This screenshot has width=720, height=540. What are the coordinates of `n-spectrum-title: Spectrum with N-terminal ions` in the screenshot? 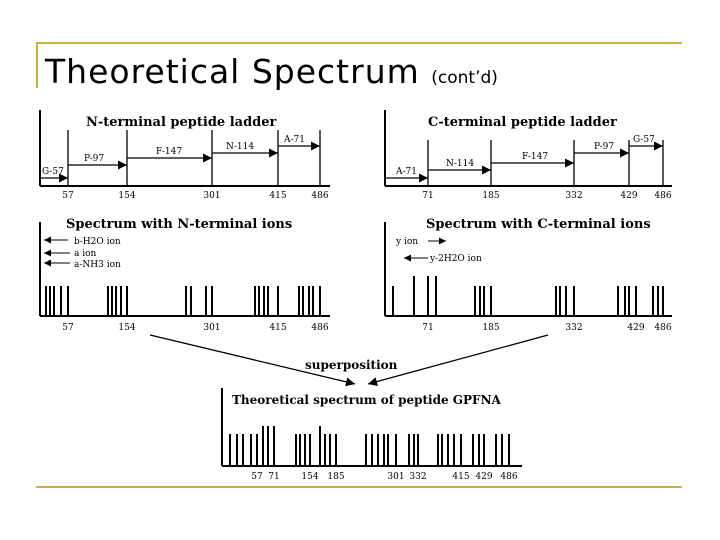 It's located at (179, 224).